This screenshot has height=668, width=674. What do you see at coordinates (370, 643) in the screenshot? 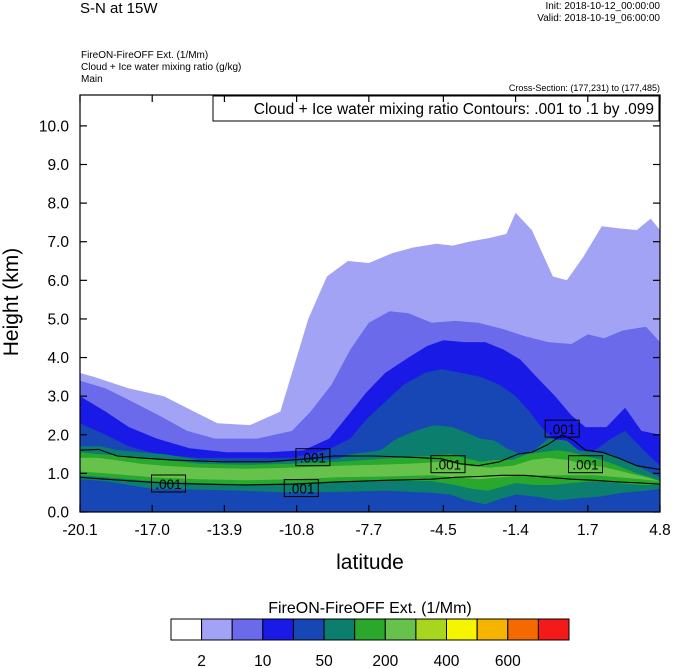
I see `color-legend: 2 10 50 200 400 600` at bounding box center [370, 643].